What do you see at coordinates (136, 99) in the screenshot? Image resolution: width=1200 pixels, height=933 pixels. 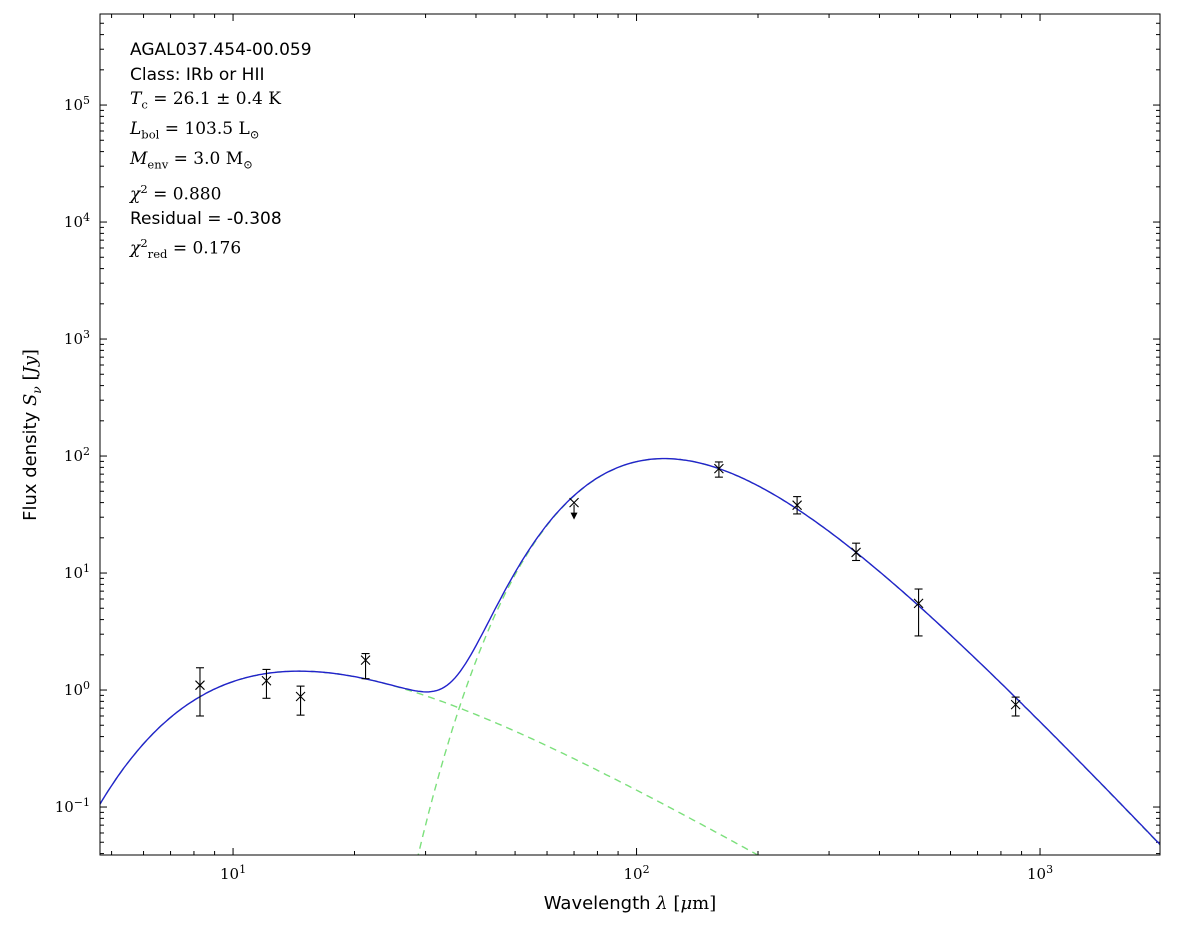 I see `text-segment: T` at bounding box center [136, 99].